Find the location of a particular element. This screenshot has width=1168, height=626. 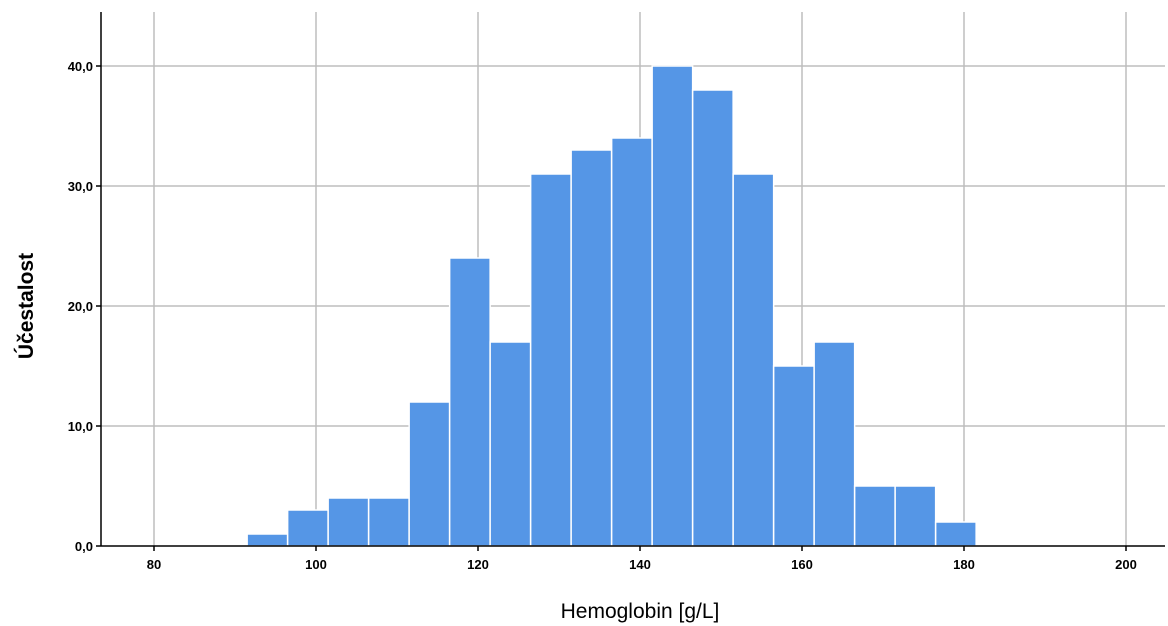

x-tick-label-80: 80 is located at coordinates (154, 564).